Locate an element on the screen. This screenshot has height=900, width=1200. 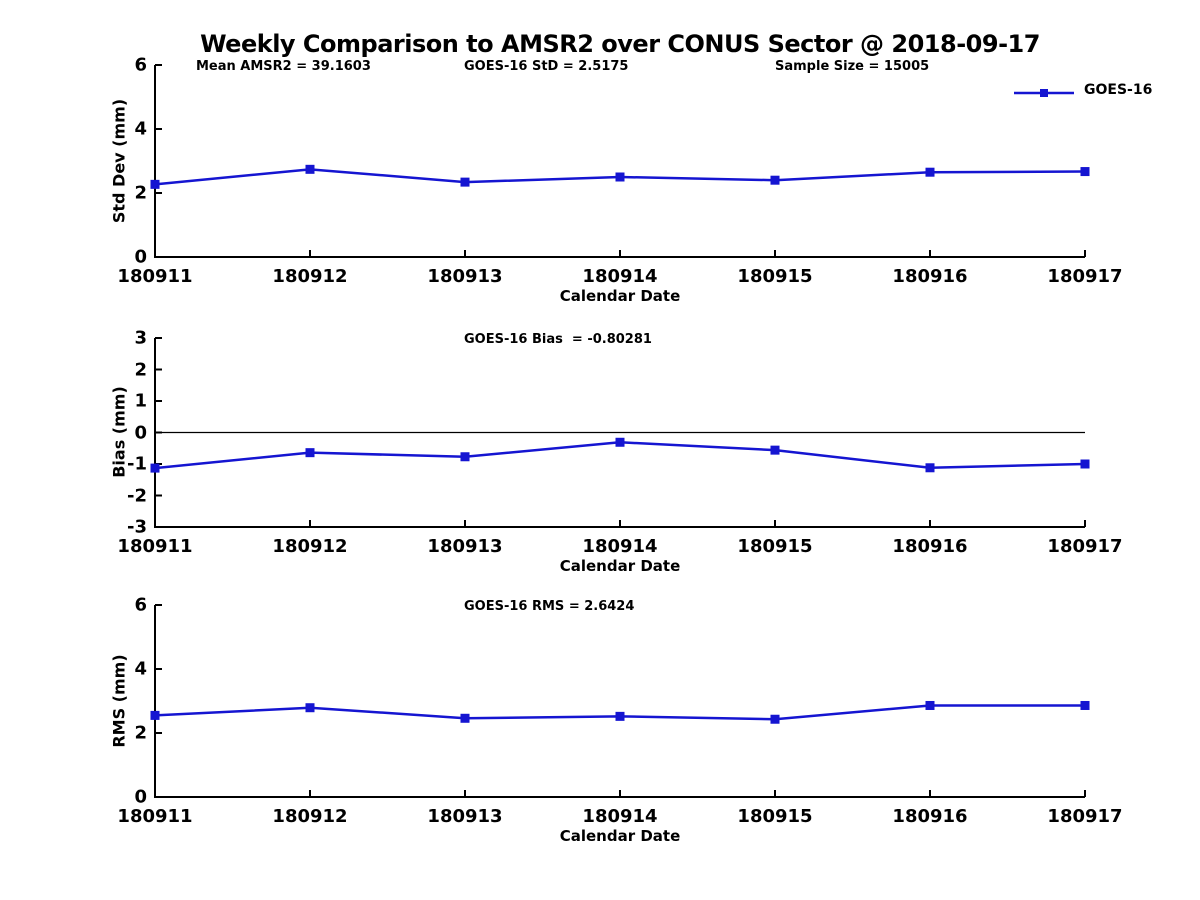
x-axis-label-std-dev: Calendar Date is located at coordinates (620, 296).